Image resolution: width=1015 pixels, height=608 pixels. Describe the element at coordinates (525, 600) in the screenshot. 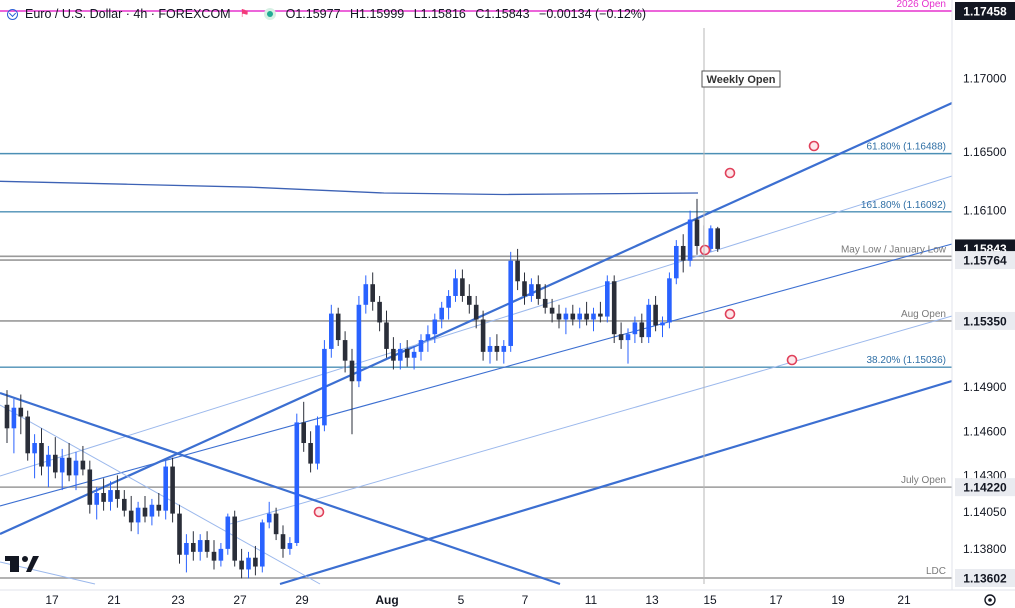

I see `time-tick-label: 7` at that location.